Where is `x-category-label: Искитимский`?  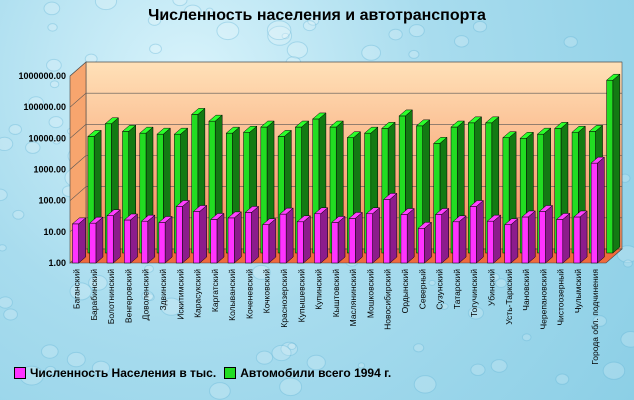
x-category-label: Искитимский is located at coordinates (180, 294).